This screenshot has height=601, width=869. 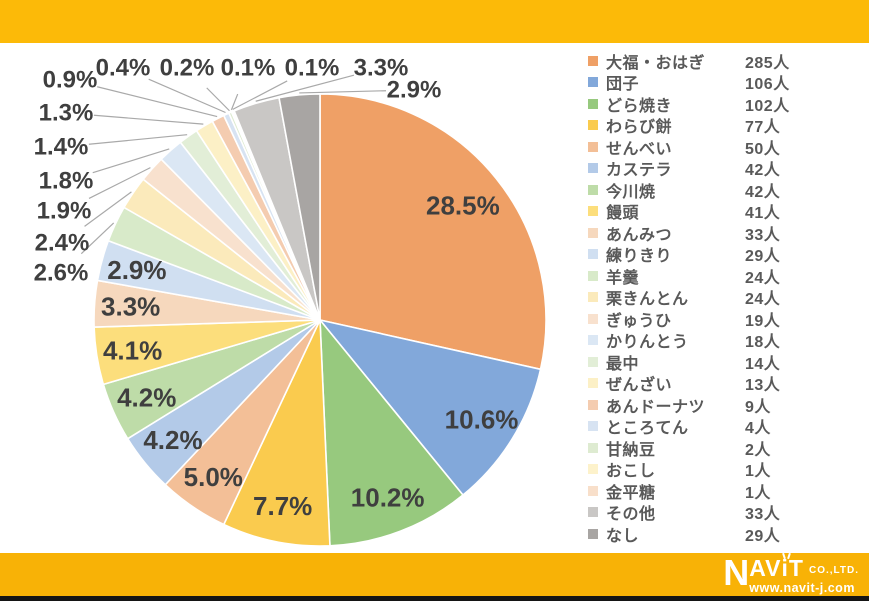 I want to click on rabbit-ears-icon: i, so click(x=785, y=568).